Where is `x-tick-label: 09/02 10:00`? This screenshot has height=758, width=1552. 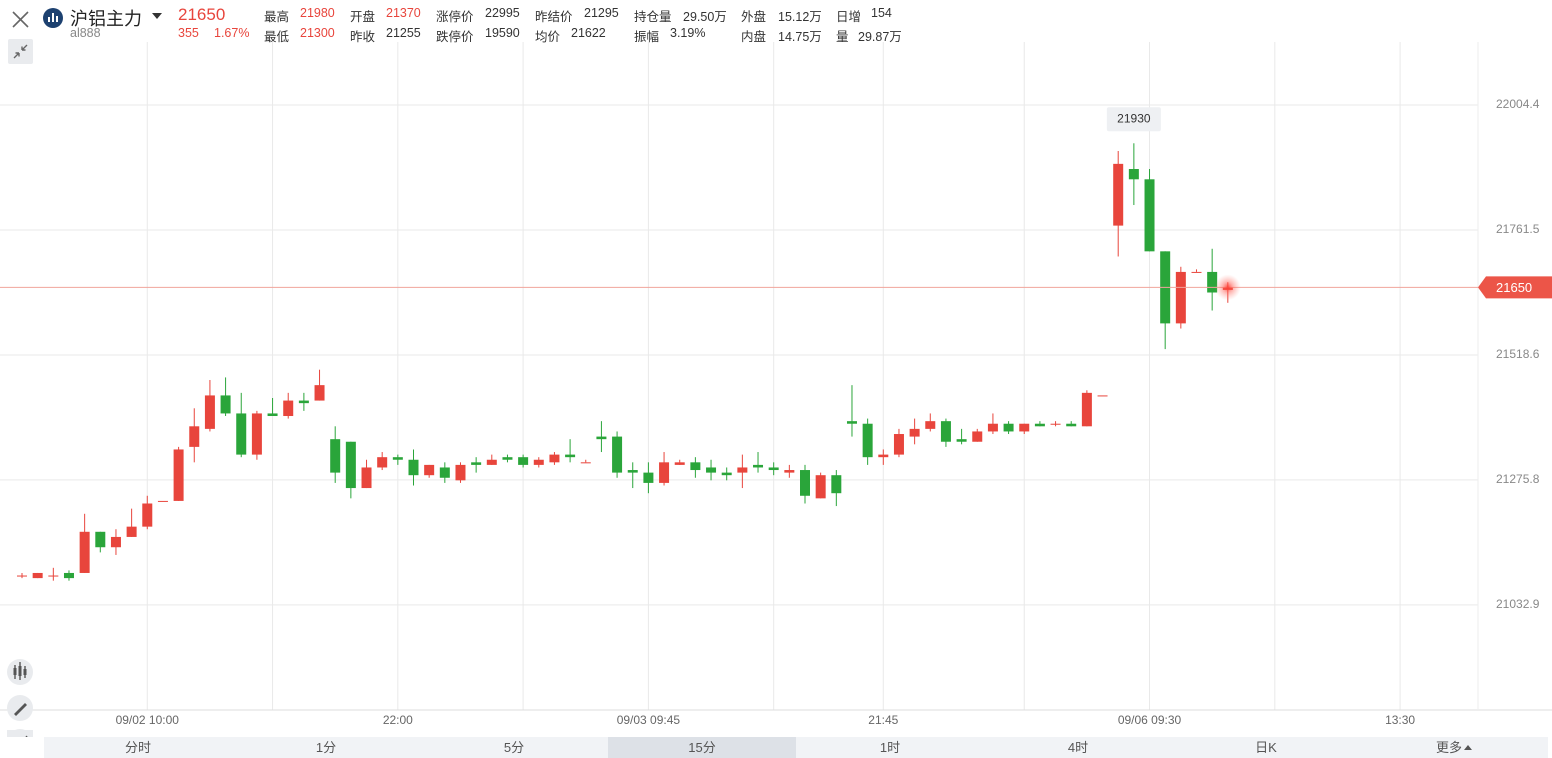 x-tick-label: 09/02 10:00 is located at coordinates (148, 720).